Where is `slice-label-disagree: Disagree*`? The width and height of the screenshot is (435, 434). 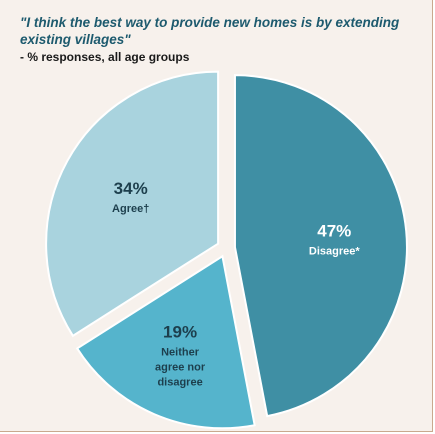
slice-label-disagree: Disagree* is located at coordinates (334, 251).